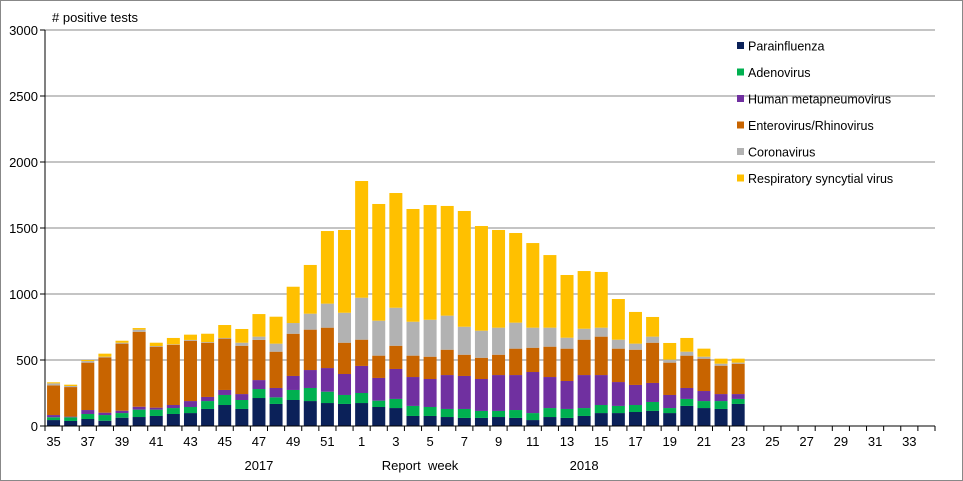 Image resolution: width=963 pixels, height=481 pixels. What do you see at coordinates (27, 360) in the screenshot?
I see `y-tick-label: 500` at bounding box center [27, 360].